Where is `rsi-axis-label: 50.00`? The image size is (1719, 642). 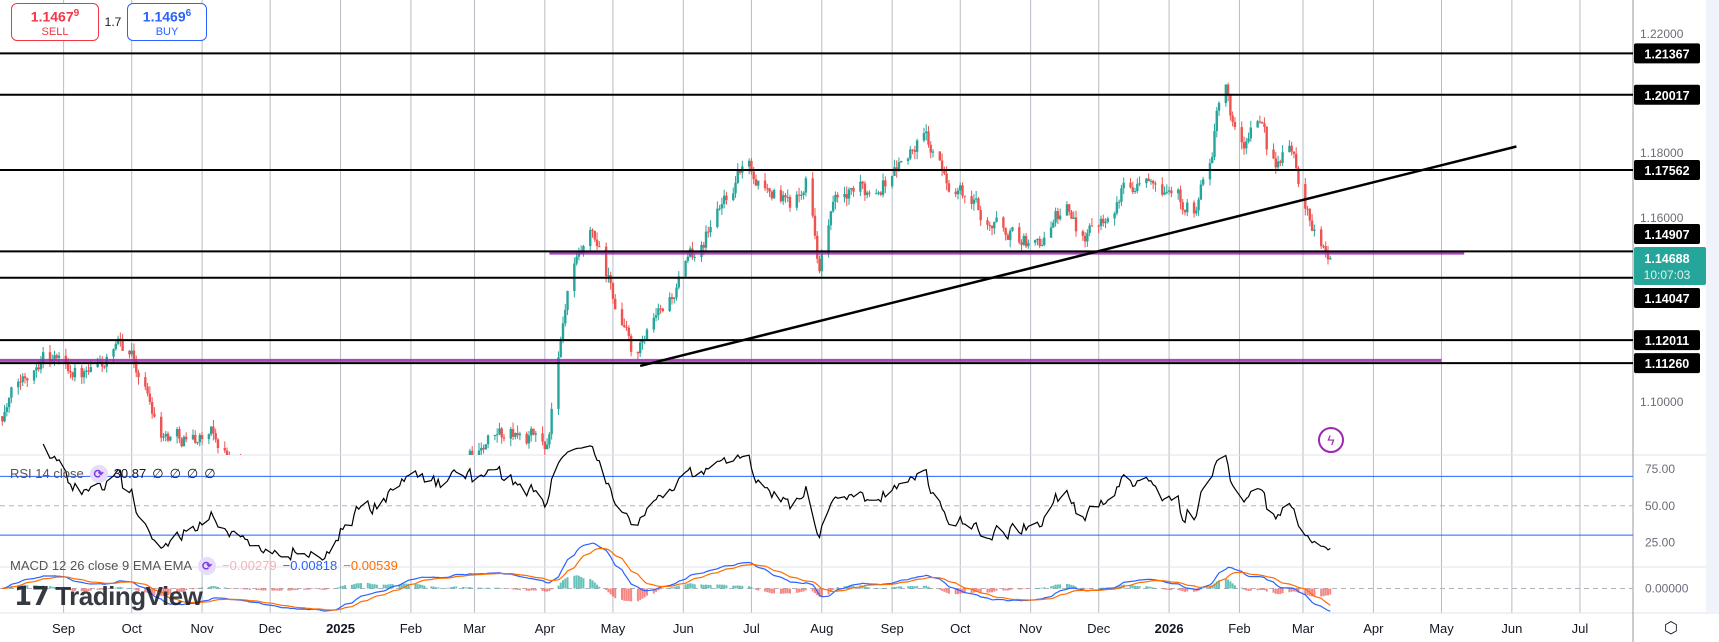 rsi-axis-label: 50.00 is located at coordinates (1660, 506).